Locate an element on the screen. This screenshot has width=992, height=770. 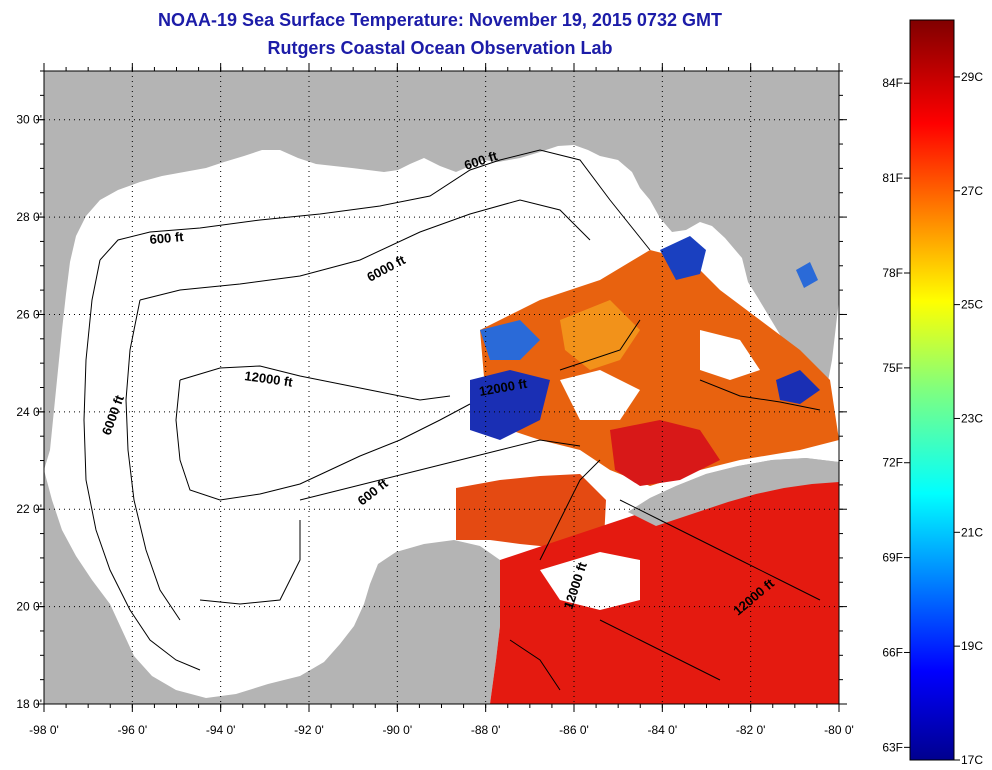
colorbar-c-label: 29C is located at coordinates (972, 77).